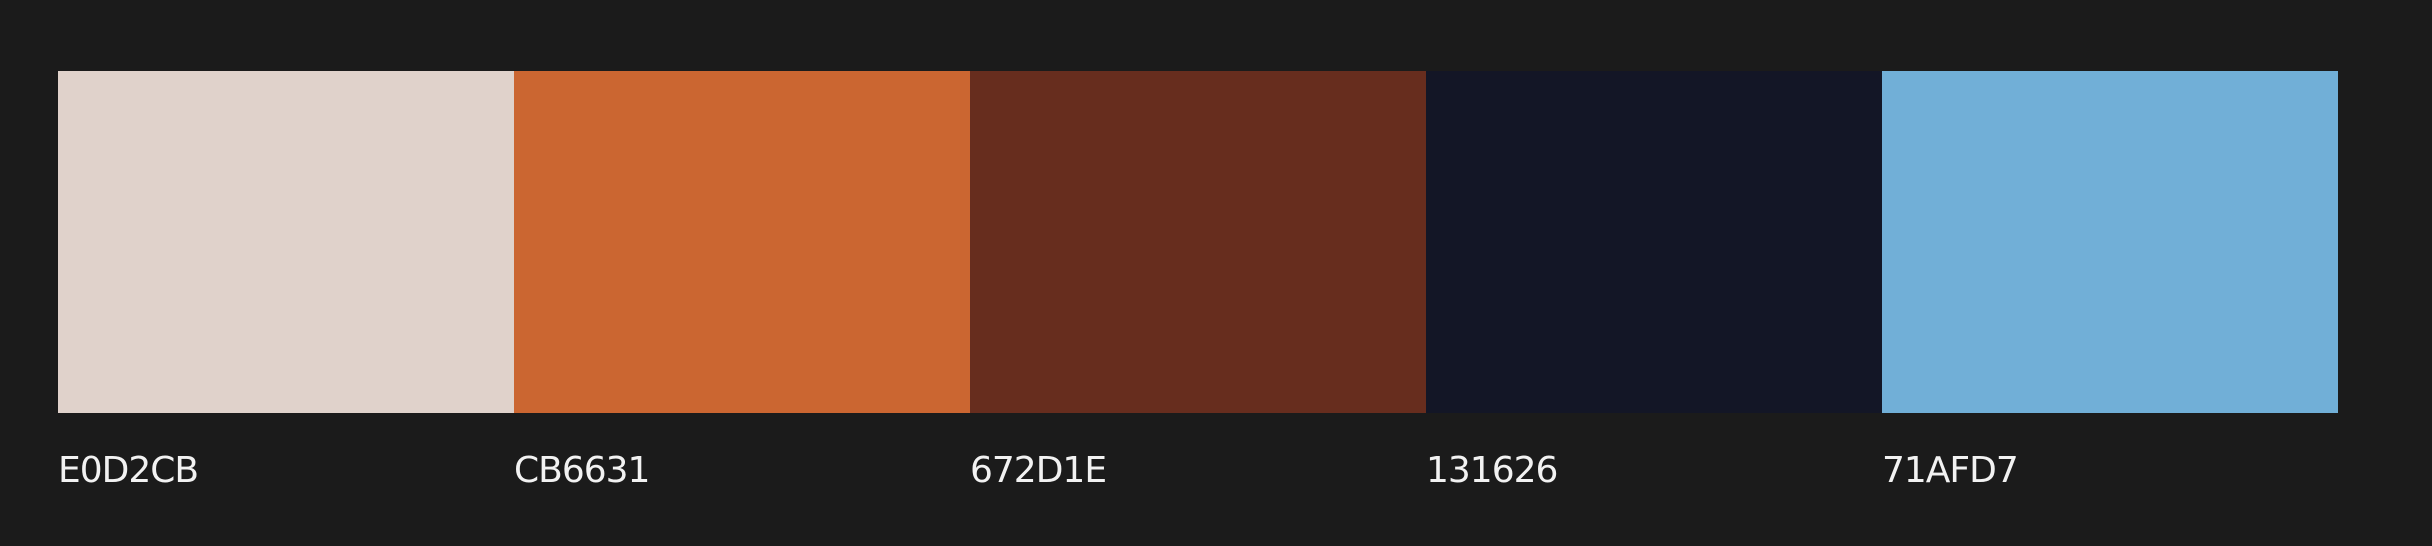 The width and height of the screenshot is (2432, 546). I want to click on color-label-3: 672D1E, so click(1038, 470).